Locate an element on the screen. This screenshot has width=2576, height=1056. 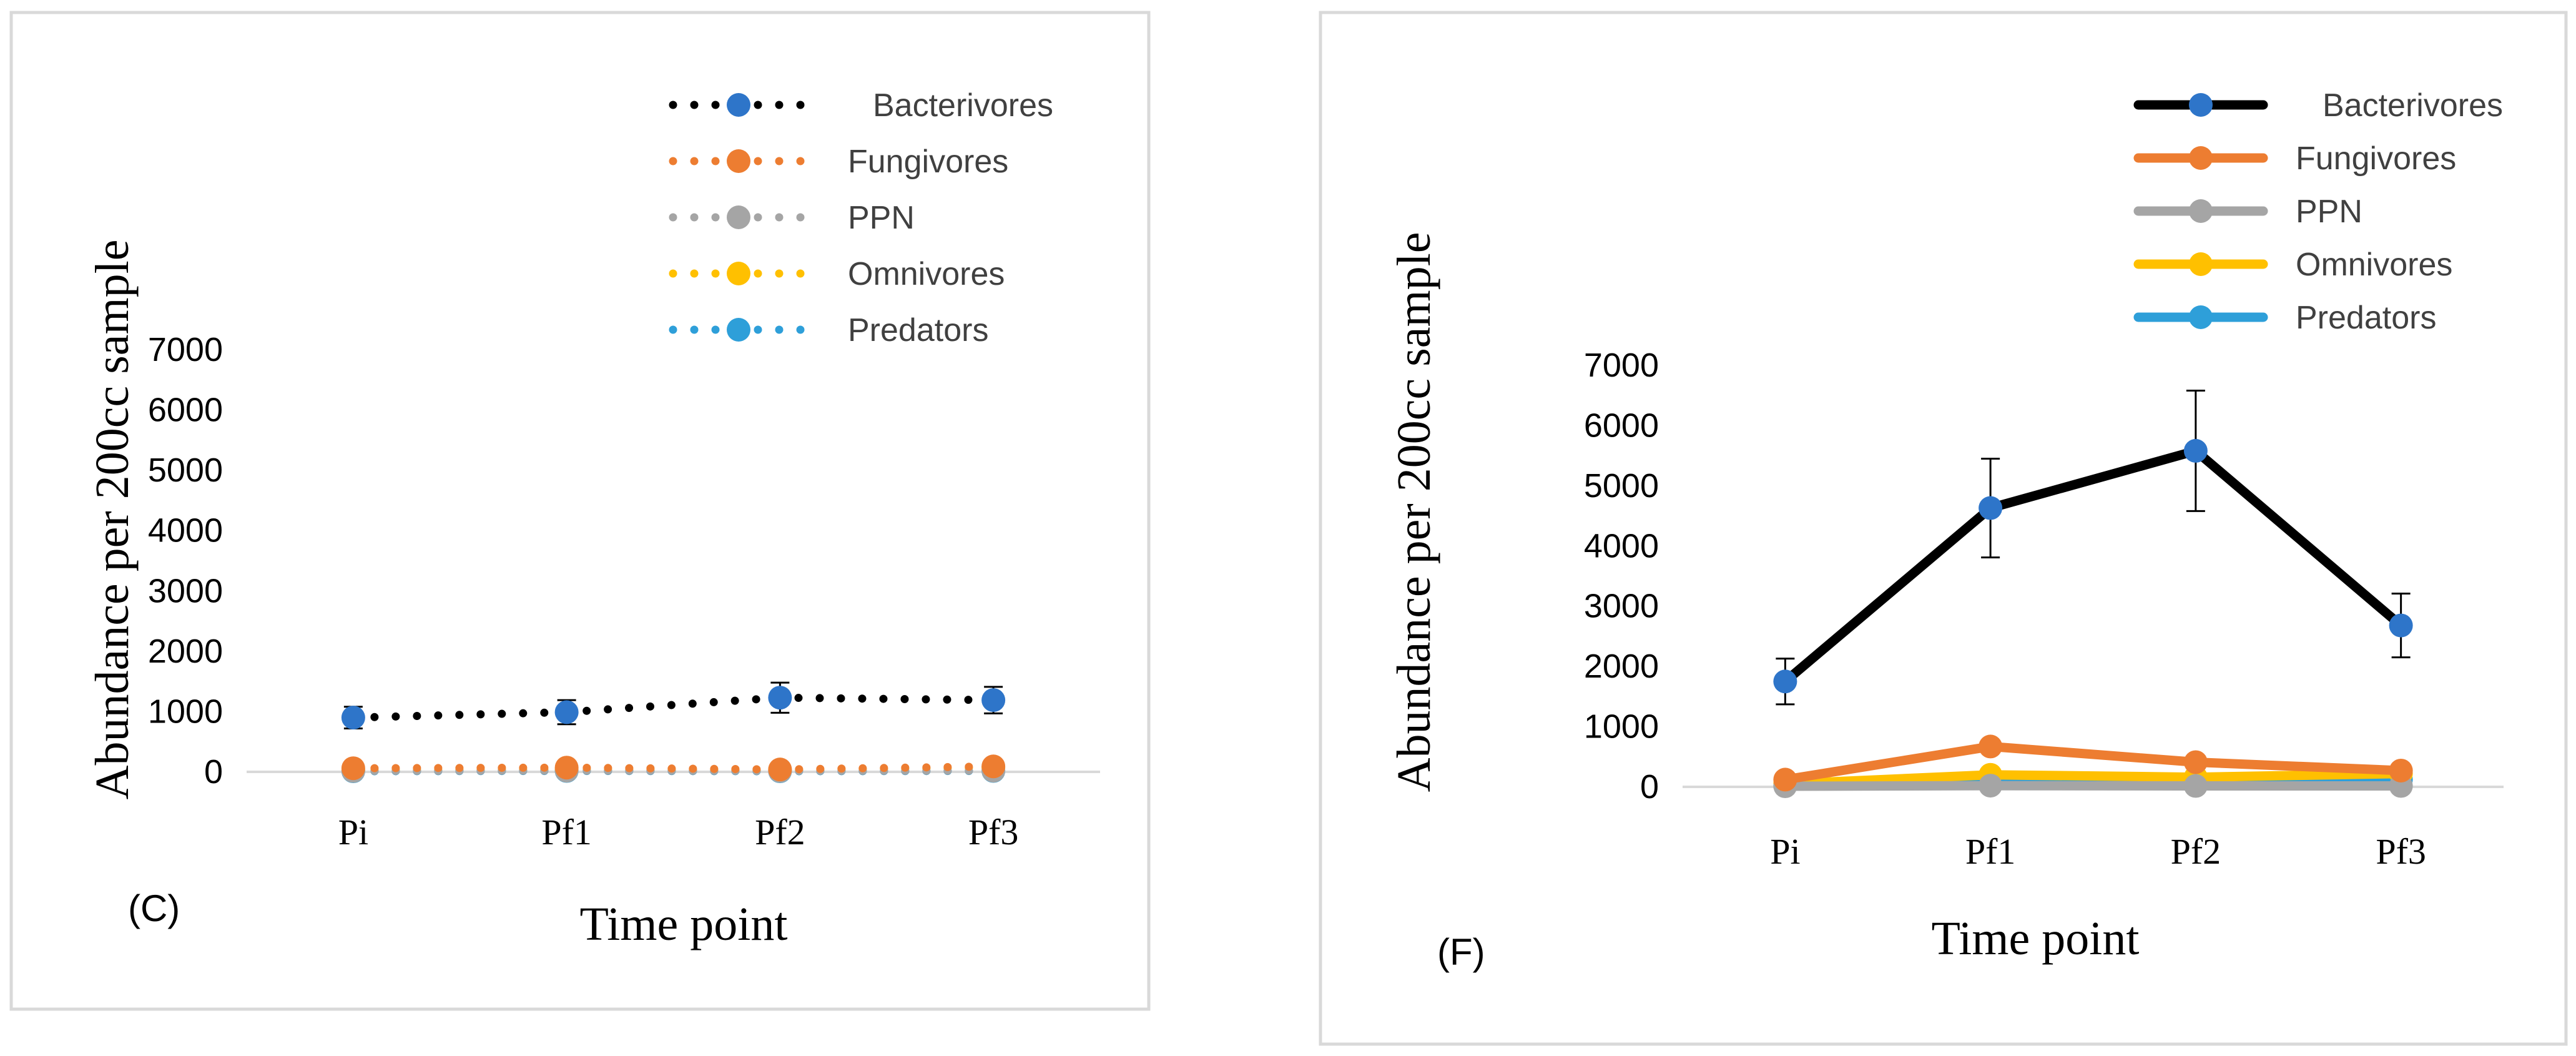
panel-label: (F) is located at coordinates (1461, 952).